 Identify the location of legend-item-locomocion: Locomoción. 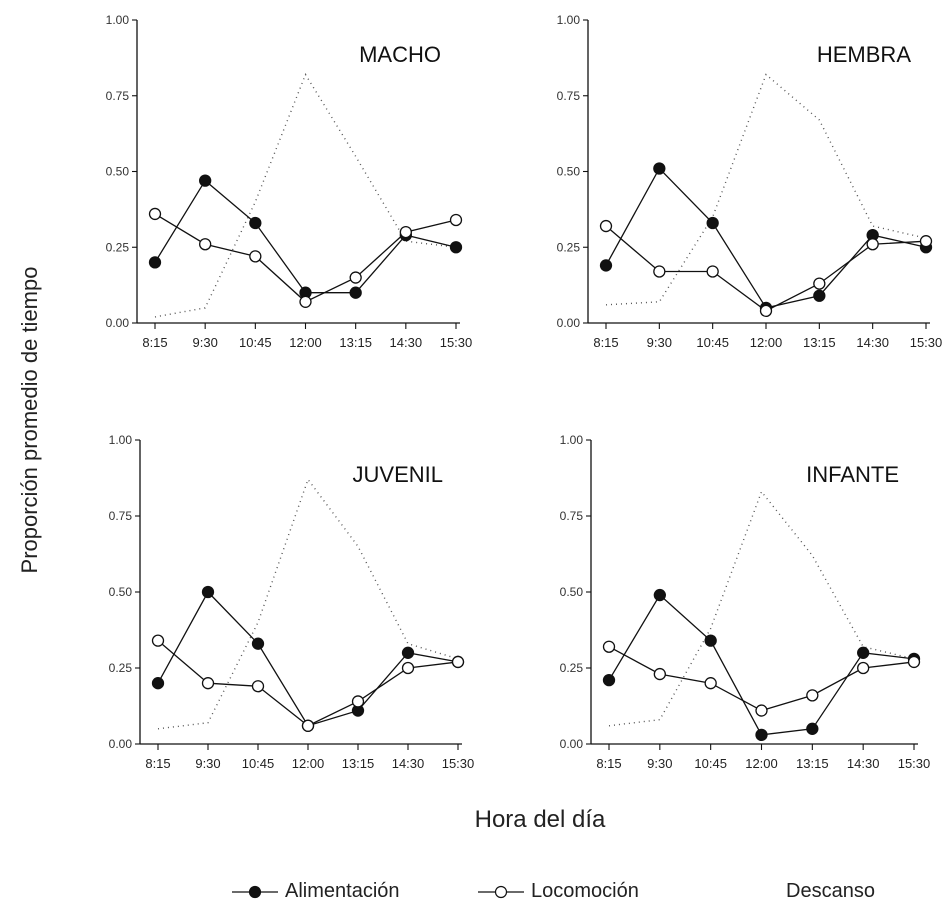
(576, 892).